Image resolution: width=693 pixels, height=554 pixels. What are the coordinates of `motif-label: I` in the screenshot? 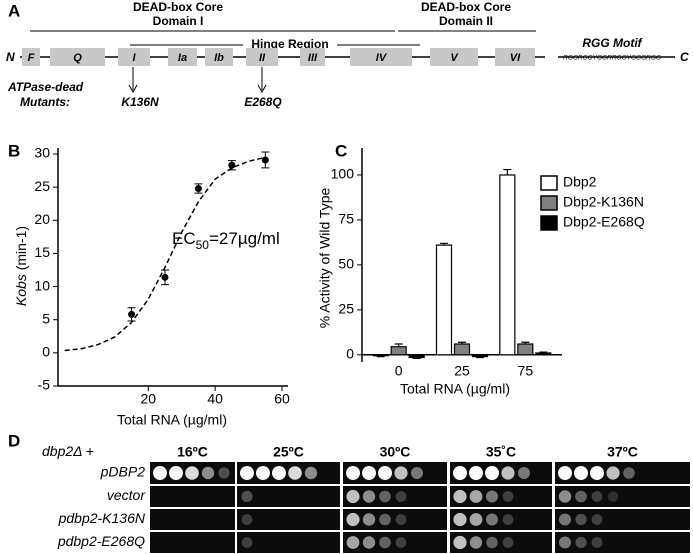 It's located at (134, 58).